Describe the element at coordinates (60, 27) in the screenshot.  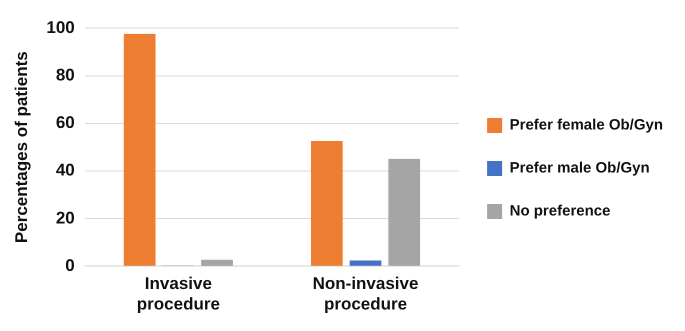
I see `y-tick-label: 100` at that location.